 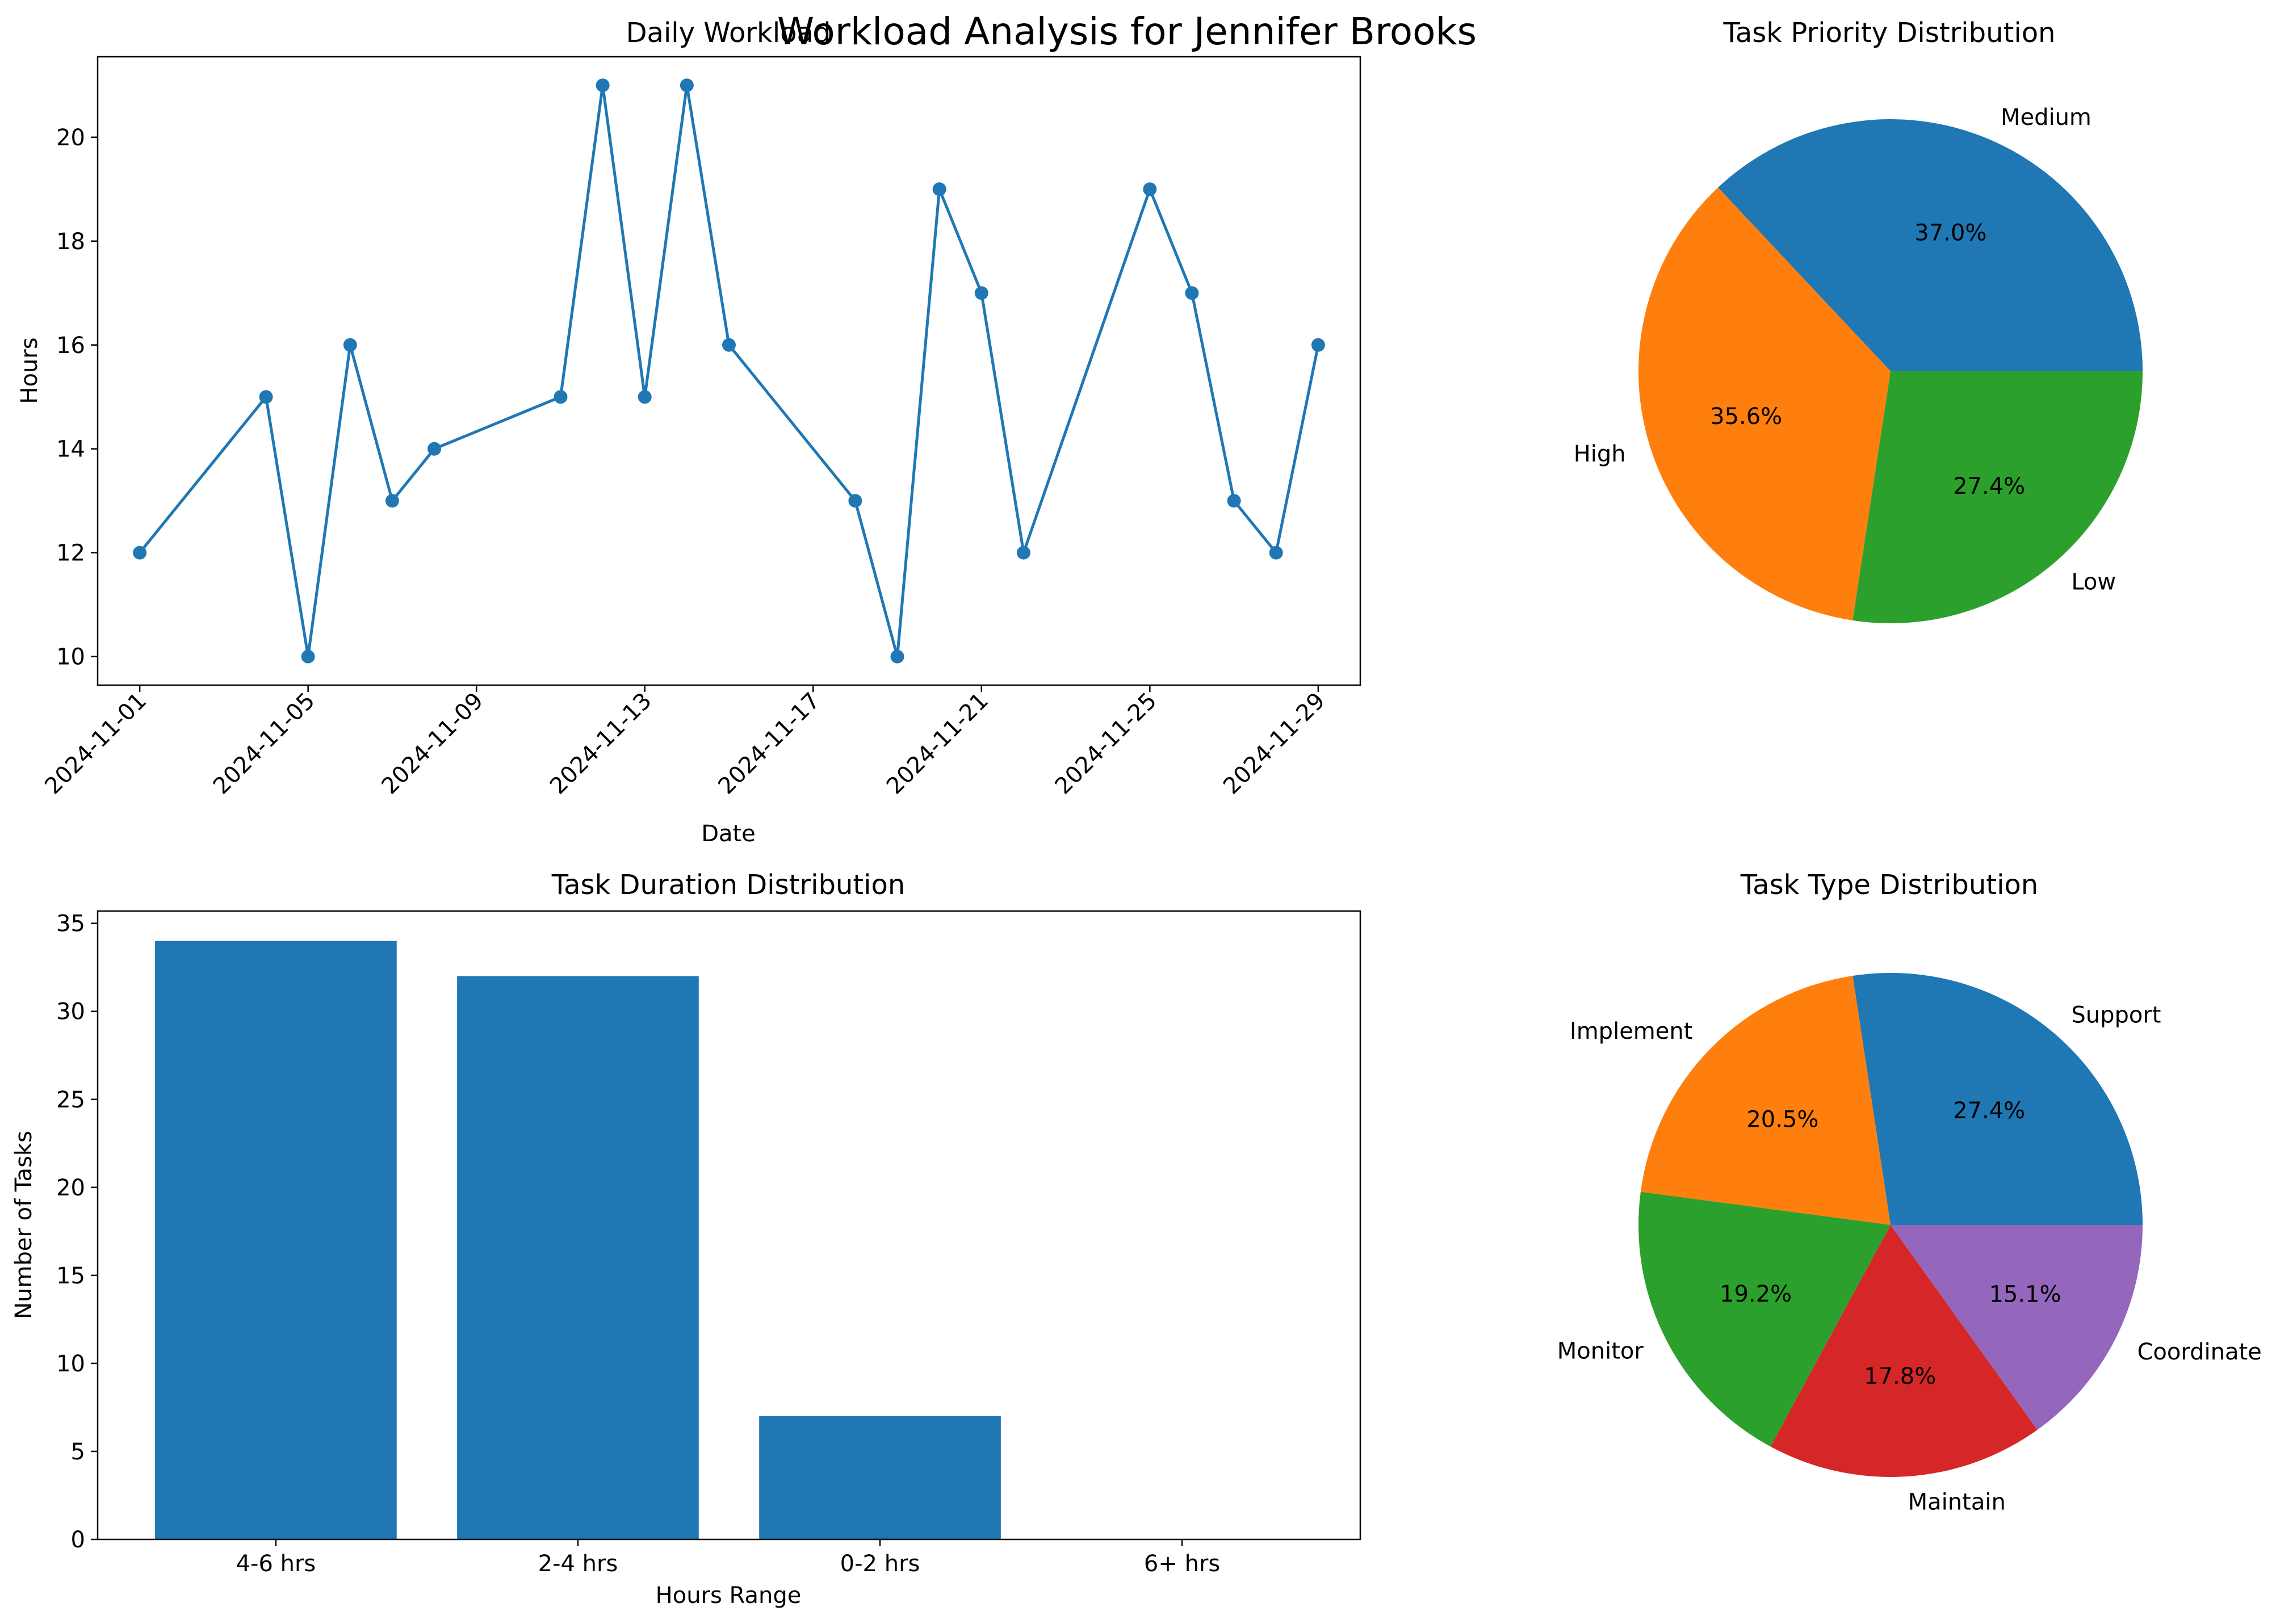 What do you see at coordinates (2199, 1352) in the screenshot?
I see `task-type-slice-label: Coordinate` at bounding box center [2199, 1352].